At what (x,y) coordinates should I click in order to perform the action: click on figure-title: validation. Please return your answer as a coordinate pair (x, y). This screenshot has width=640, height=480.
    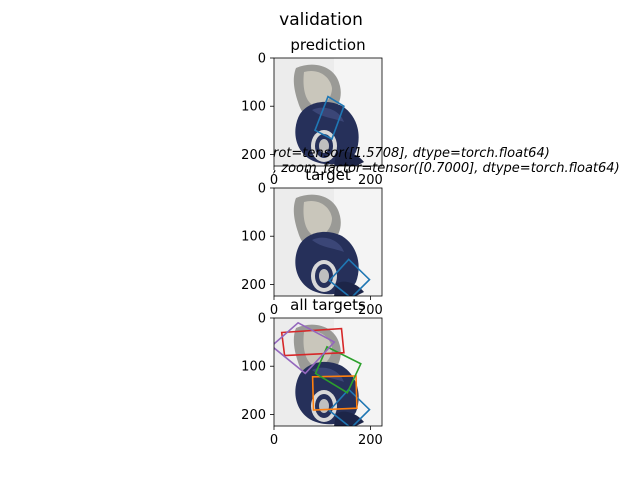
    Looking at the image, I should click on (321, 20).